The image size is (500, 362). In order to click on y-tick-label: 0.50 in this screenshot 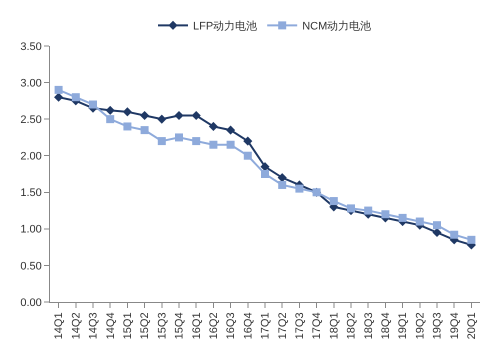, I will do `click(31, 266)`.